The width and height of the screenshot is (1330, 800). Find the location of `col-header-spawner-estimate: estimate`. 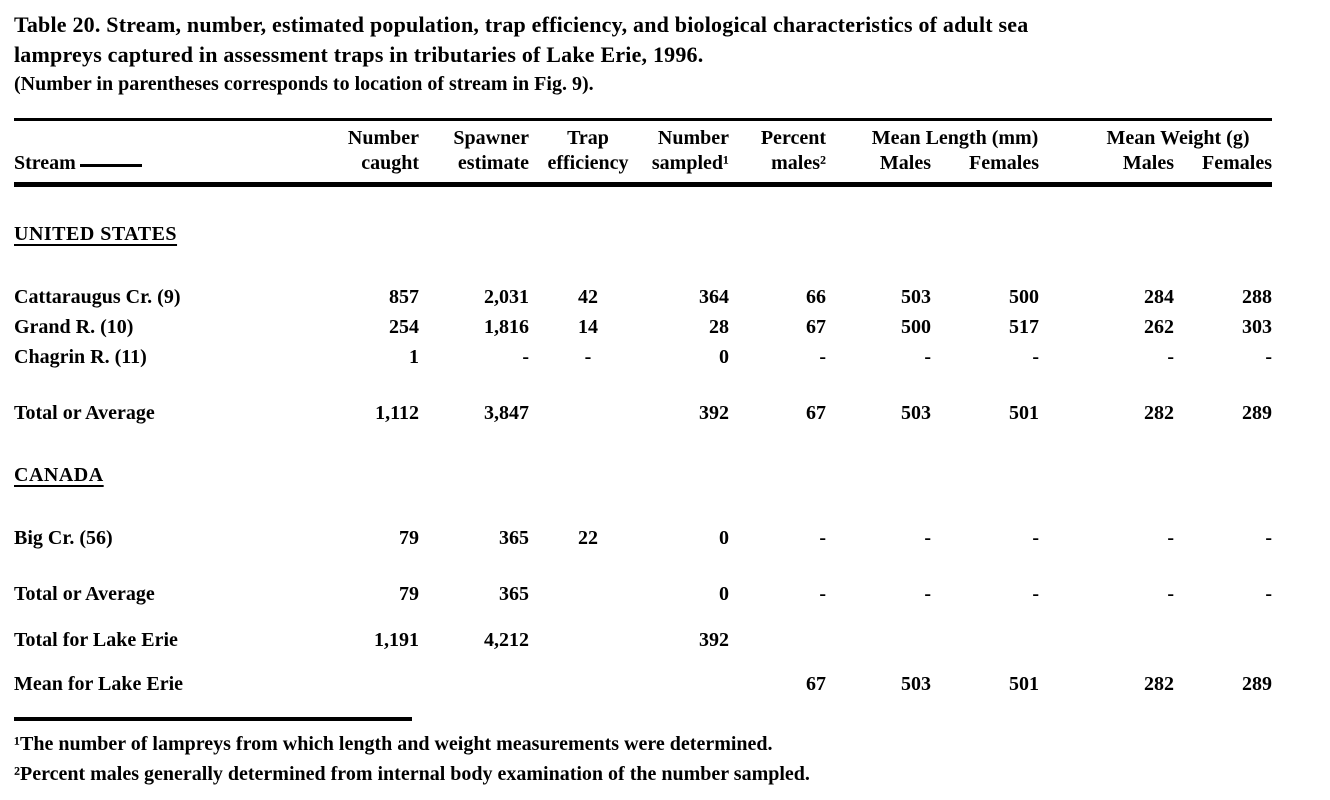

col-header-spawner-estimate: estimate is located at coordinates (474, 169).